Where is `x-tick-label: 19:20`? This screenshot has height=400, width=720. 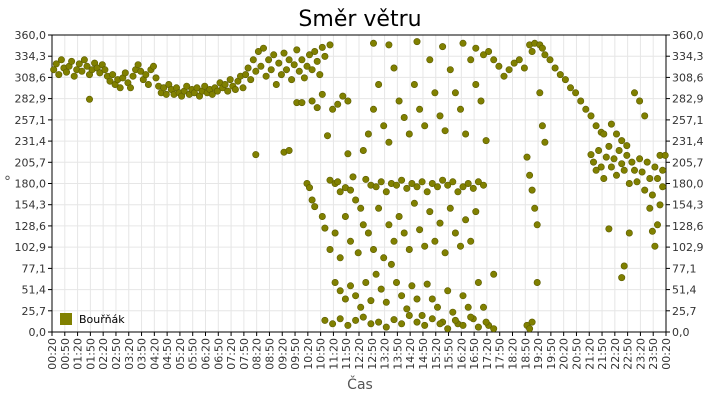 x-tick-label: 19:20 is located at coordinates (538, 354).